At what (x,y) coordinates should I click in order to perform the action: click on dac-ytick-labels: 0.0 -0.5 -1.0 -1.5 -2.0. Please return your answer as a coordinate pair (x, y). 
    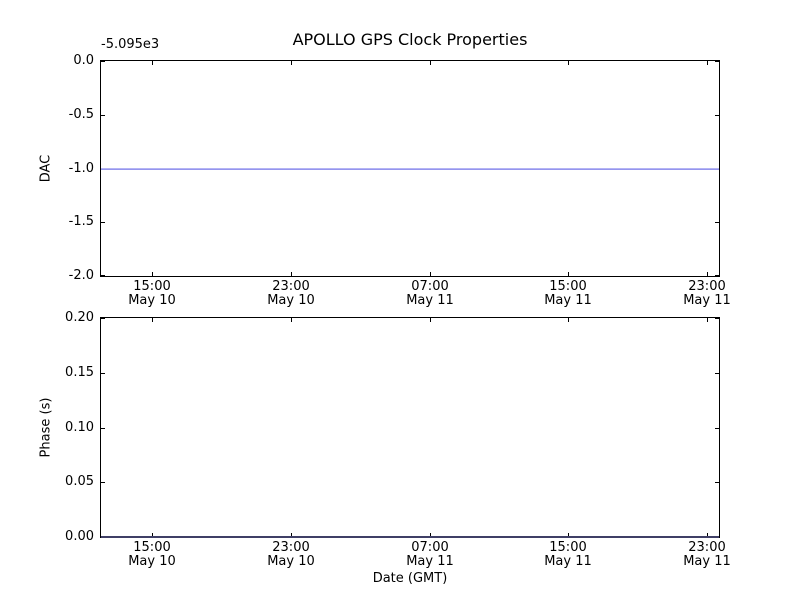
    Looking at the image, I should click on (64, 168).